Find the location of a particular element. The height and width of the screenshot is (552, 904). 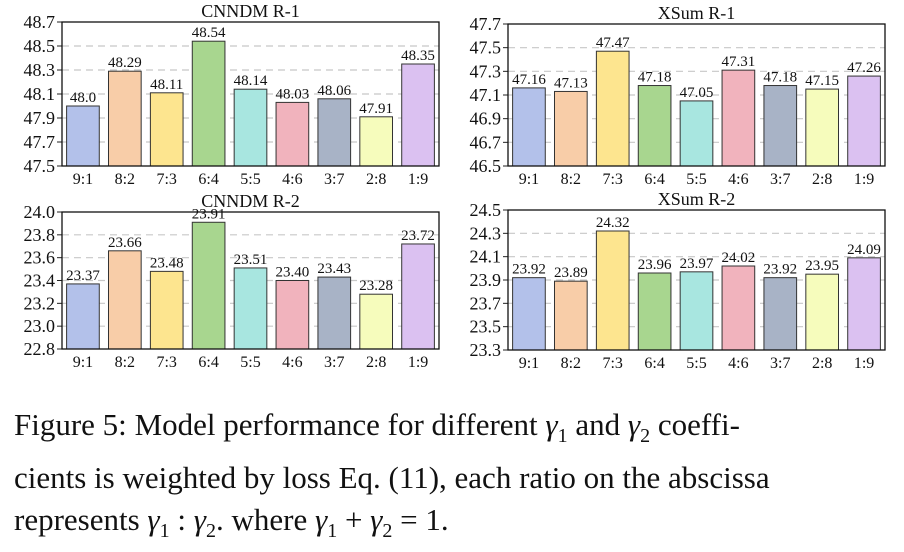

y-tick-label: 23.5 is located at coordinates (486, 327).